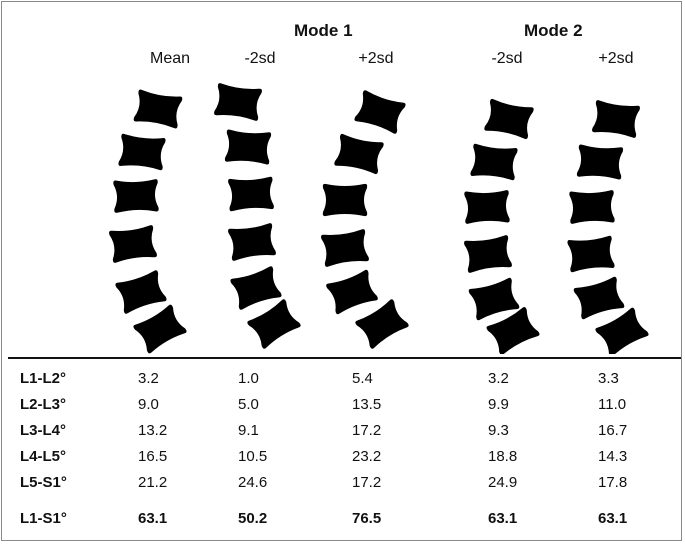 The width and height of the screenshot is (685, 544). What do you see at coordinates (253, 518) in the screenshot?
I see `total-value-mode1-minus: 50.2` at bounding box center [253, 518].